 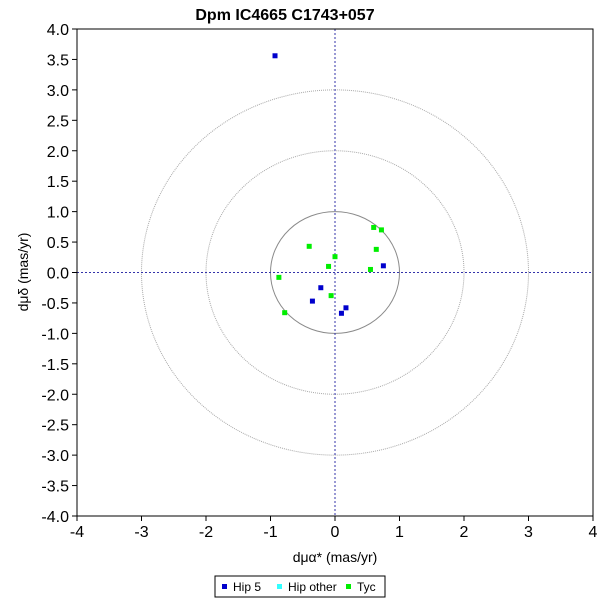 What do you see at coordinates (464, 532) in the screenshot?
I see `x-tick-label: 2` at bounding box center [464, 532].